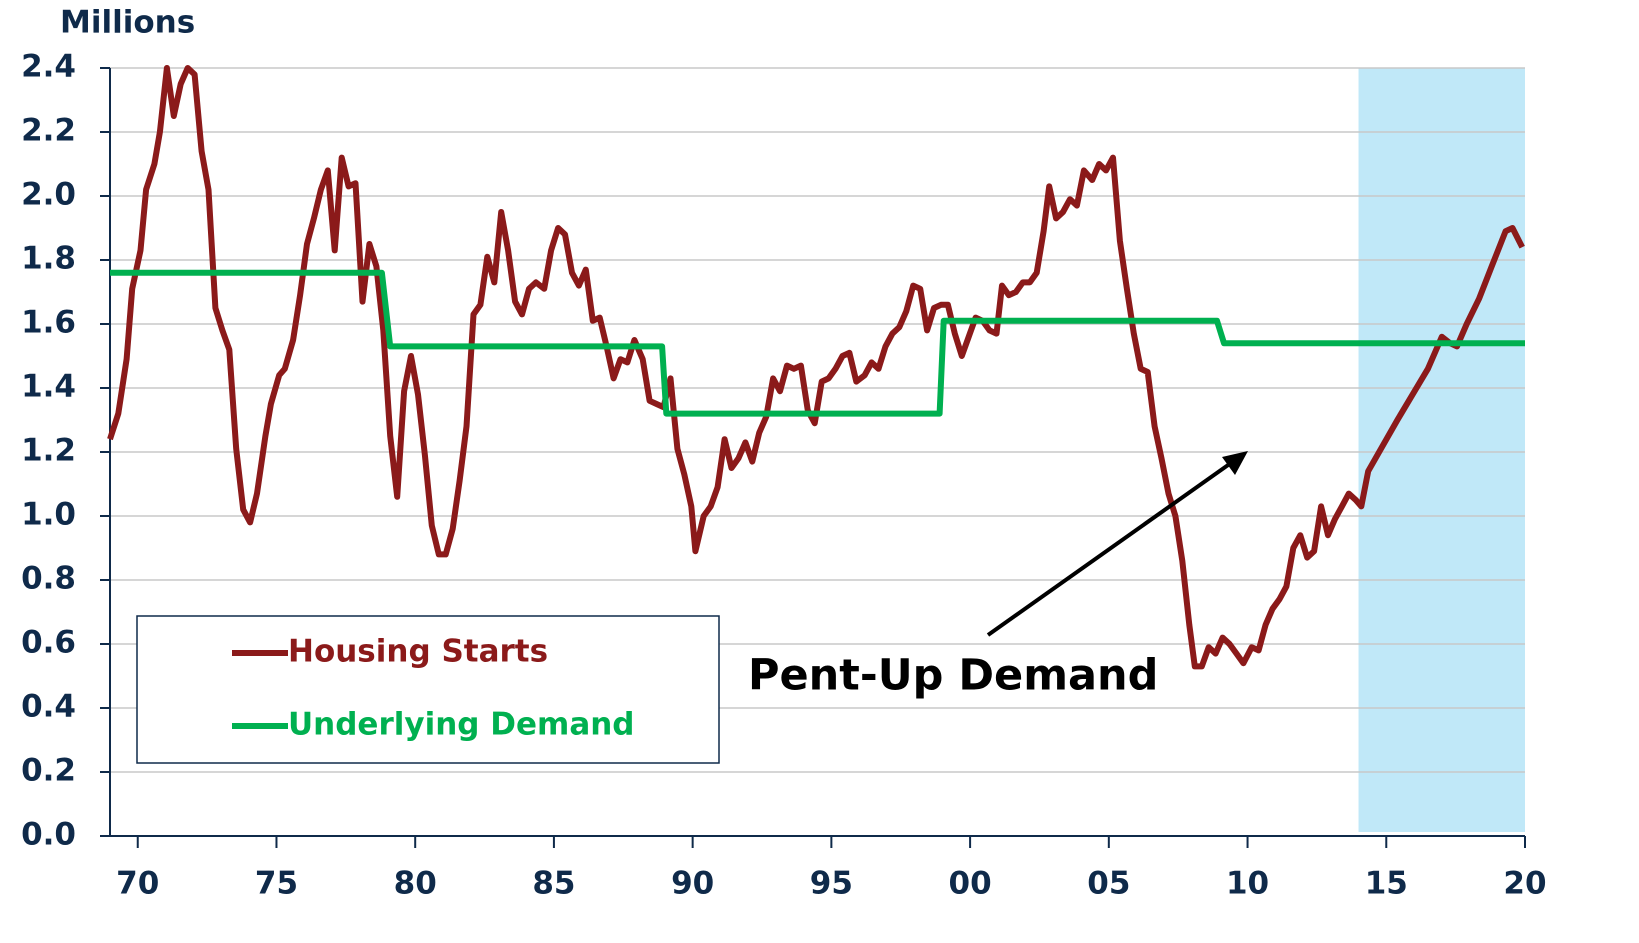  I want to click on y-tick-label: 1.2, so click(48, 451).